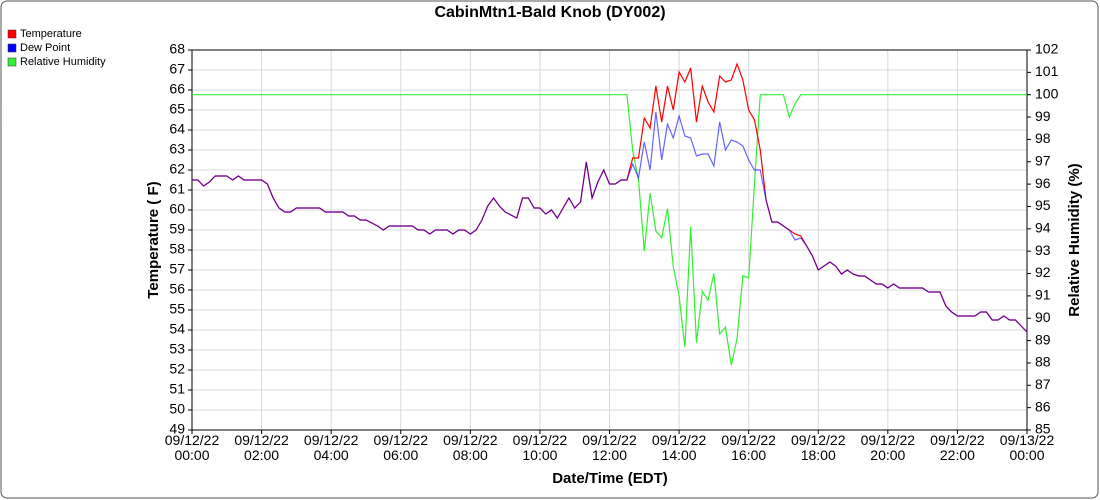 The width and height of the screenshot is (1100, 500). I want to click on x-tick-label: 09/12/22 04:00, so click(331, 447).